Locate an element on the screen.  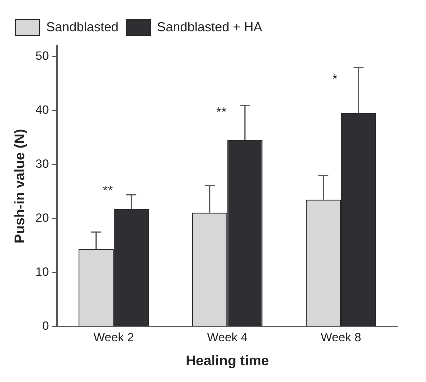
x-tick-label: Week 4 is located at coordinates (227, 337).